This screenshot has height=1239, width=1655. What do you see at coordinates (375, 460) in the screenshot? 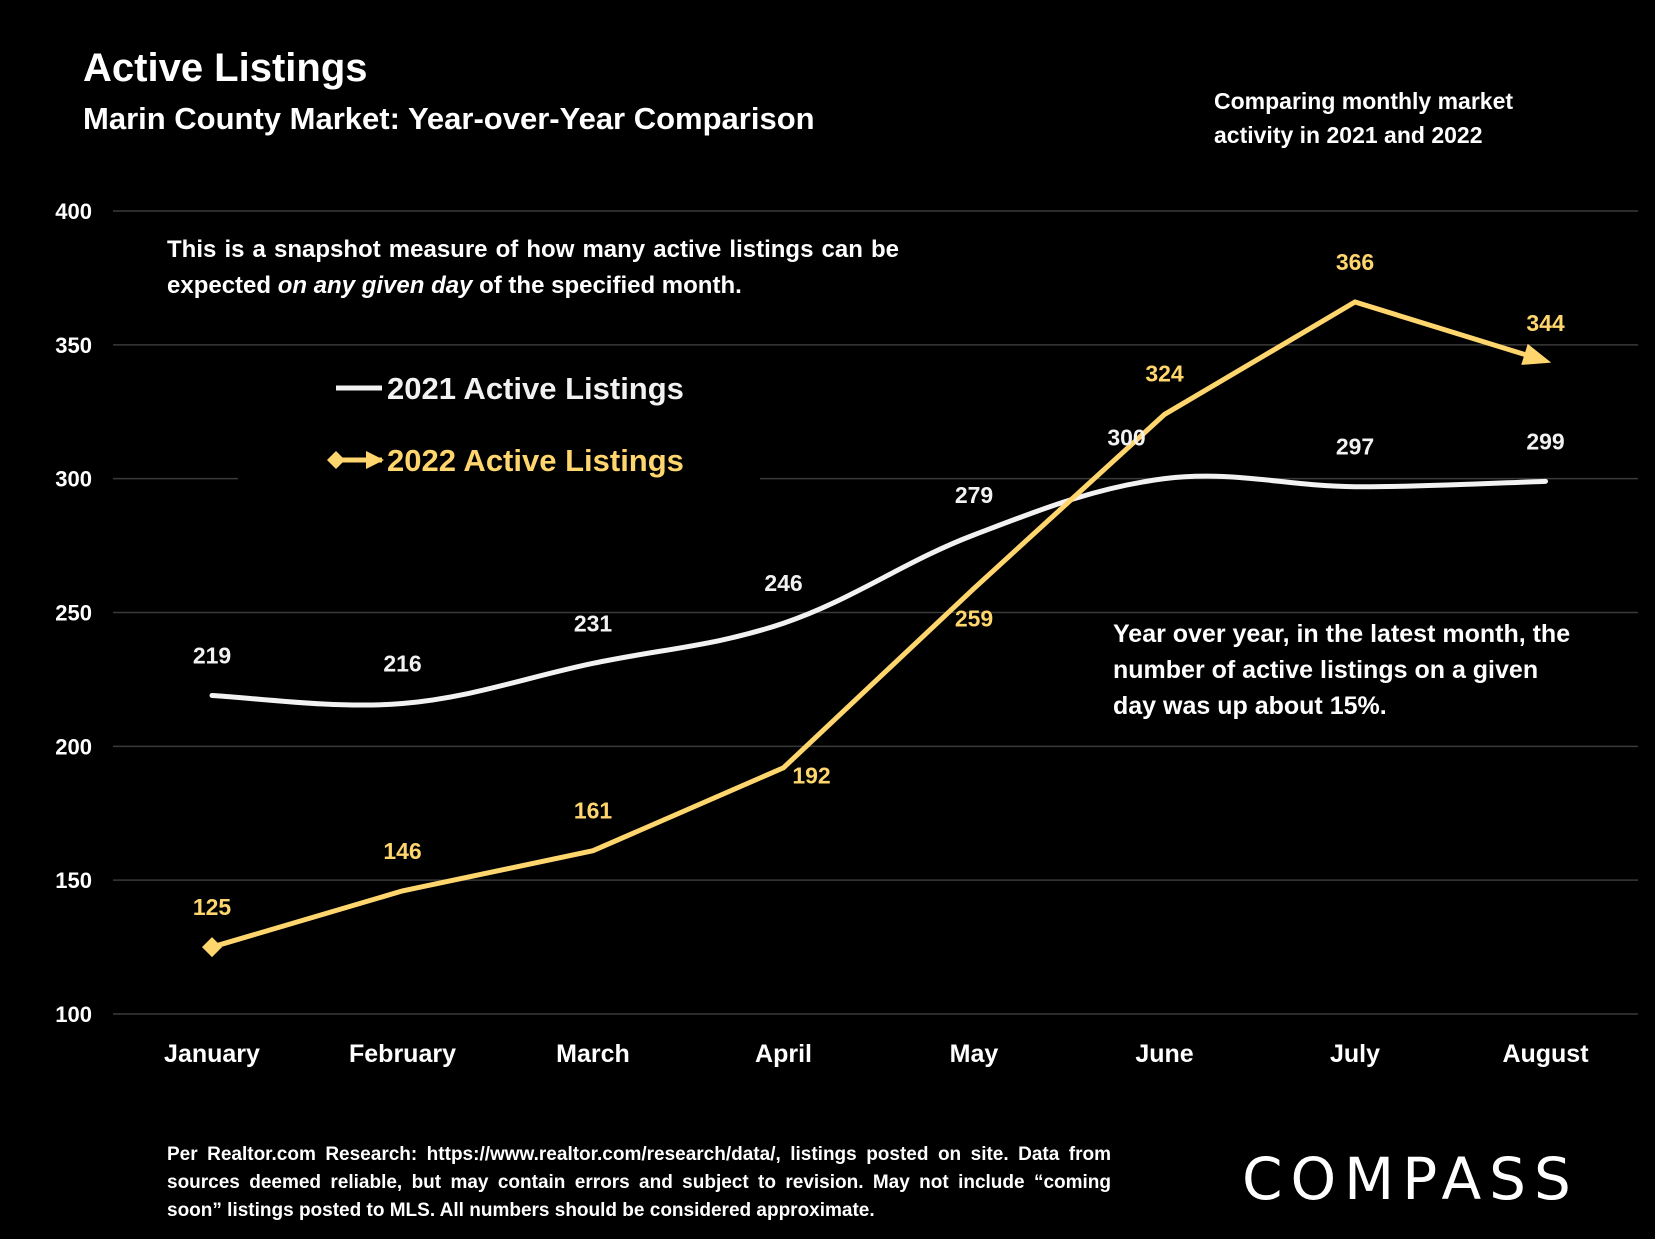
I see `legend-arrow-marker` at bounding box center [375, 460].